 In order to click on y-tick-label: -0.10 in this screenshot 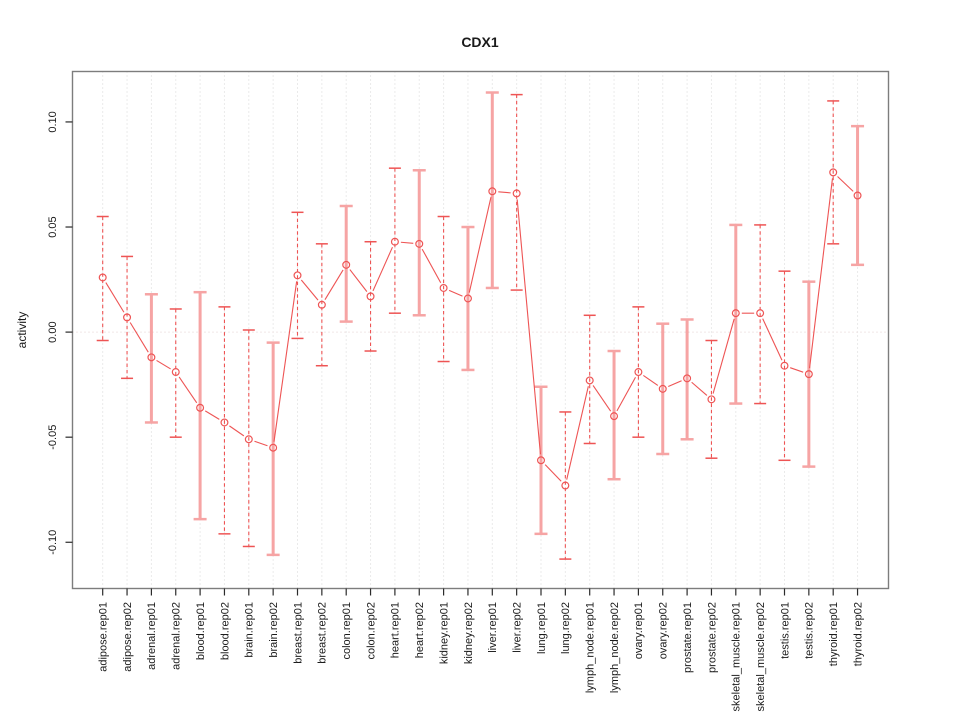, I will do `click(53, 542)`.